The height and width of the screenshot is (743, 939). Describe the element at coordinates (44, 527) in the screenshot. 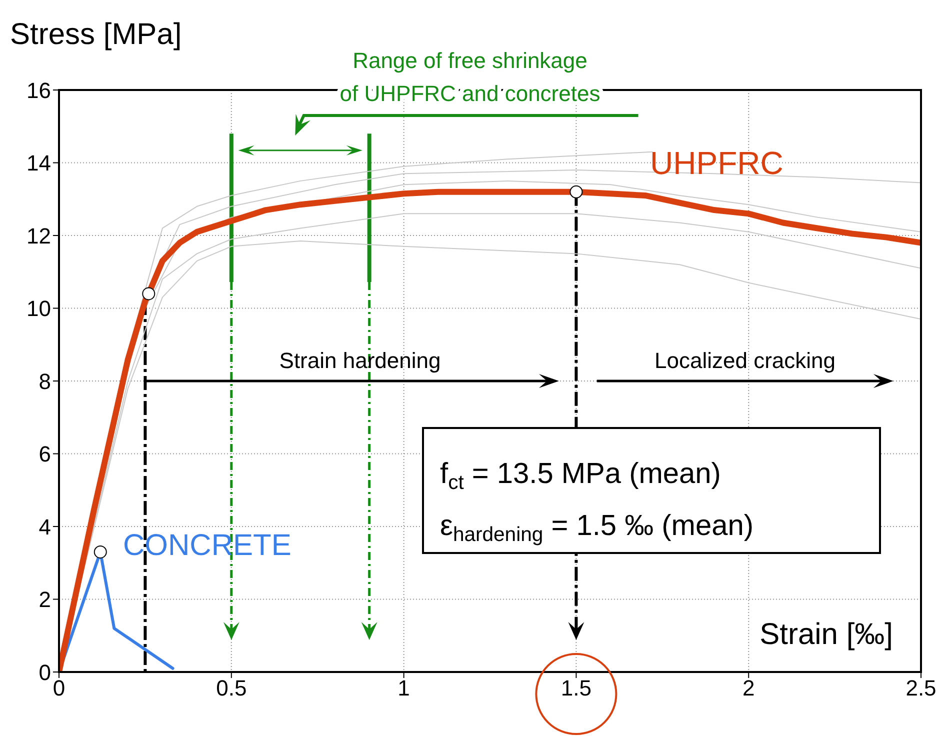

I see `y-tick-label: 4` at that location.